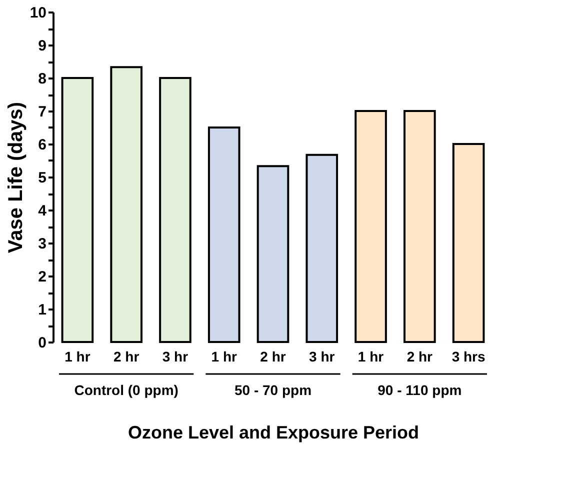 The image size is (570, 500). I want to click on y-tick-label: 2, so click(42, 277).